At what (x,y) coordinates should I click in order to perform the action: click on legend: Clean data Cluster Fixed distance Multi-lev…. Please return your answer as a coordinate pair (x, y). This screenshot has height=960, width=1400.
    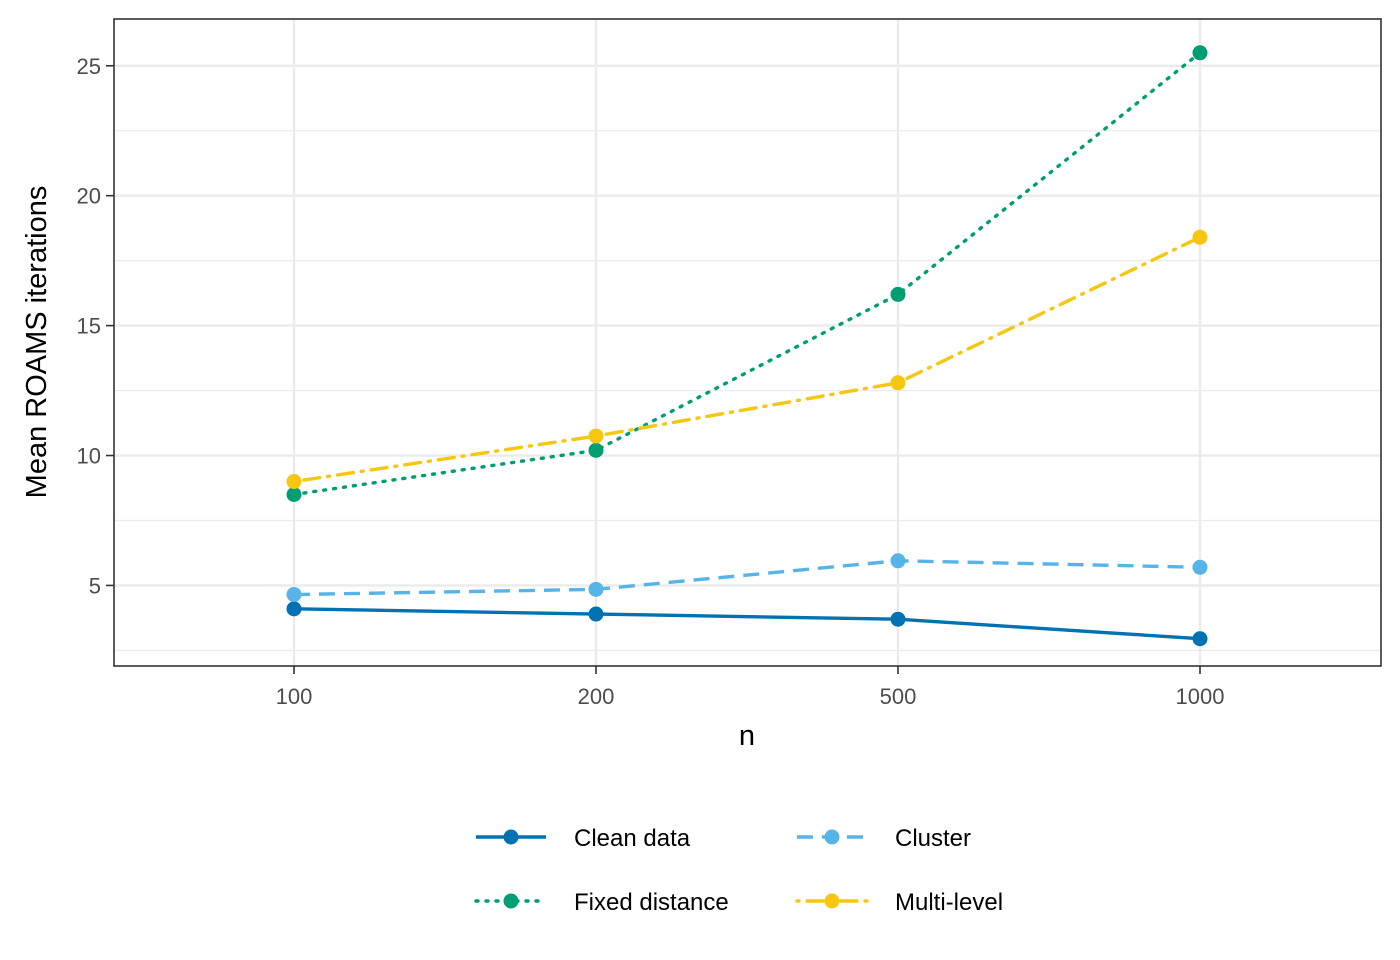
    Looking at the image, I should click on (738, 870).